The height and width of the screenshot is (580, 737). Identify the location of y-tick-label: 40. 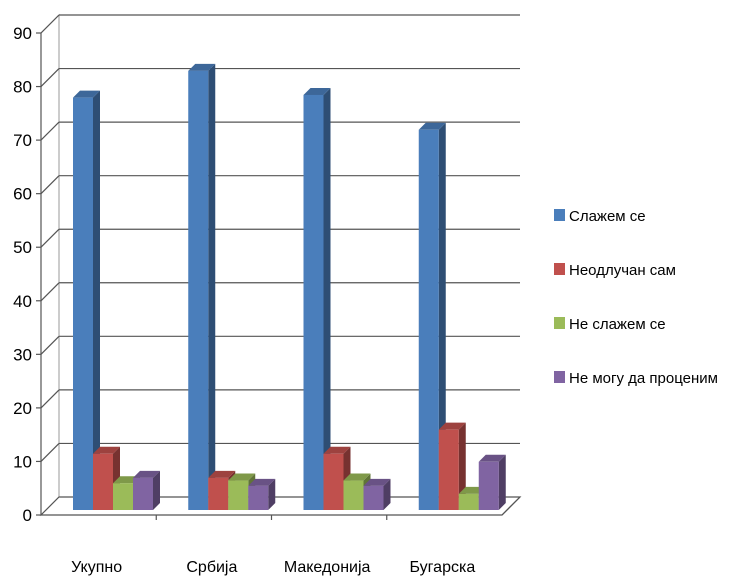
(22, 301).